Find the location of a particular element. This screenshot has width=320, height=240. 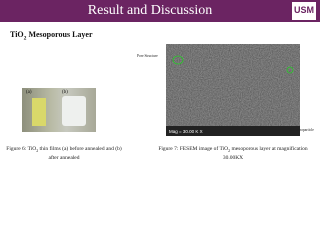

label: (a) is located at coordinates (29, 92).